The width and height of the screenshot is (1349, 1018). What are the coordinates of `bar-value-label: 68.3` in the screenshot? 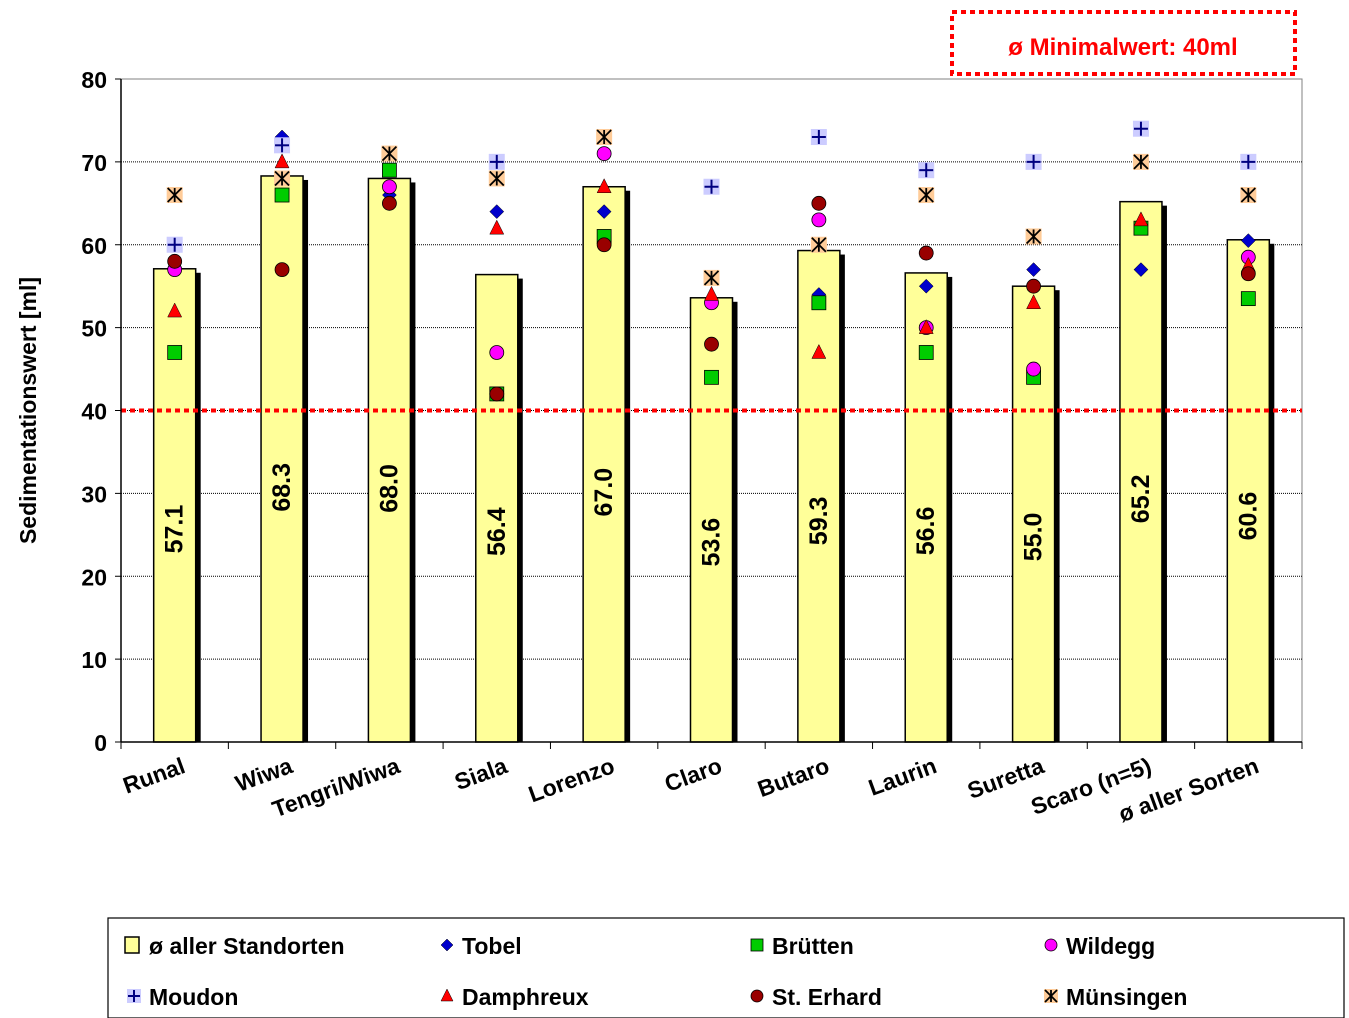 It's located at (282, 487).